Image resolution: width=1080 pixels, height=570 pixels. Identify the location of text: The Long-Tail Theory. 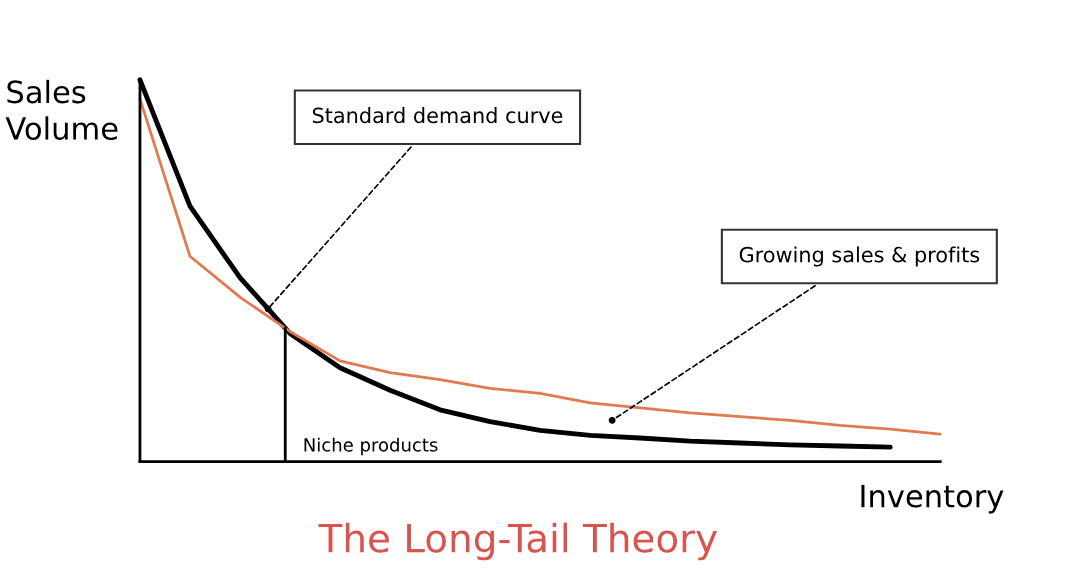
(518, 541).